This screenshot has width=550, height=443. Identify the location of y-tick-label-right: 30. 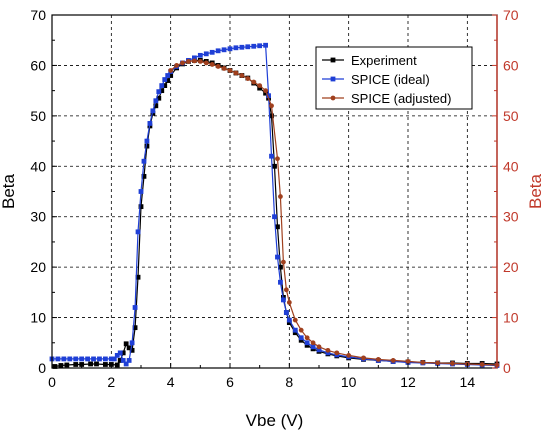
(511, 217).